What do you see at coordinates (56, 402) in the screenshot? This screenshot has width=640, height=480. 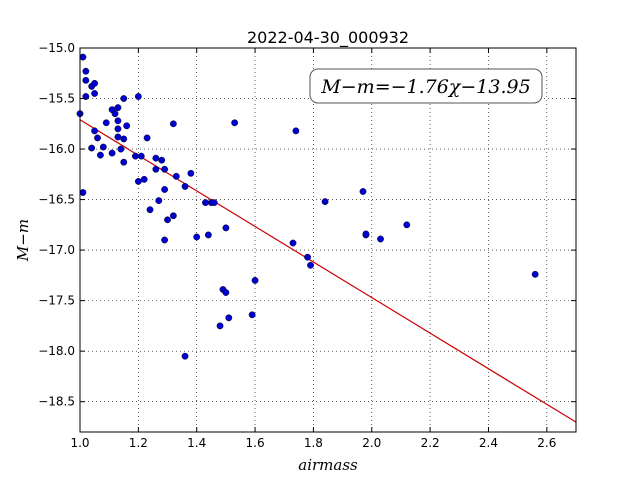 I see `y-tick-label: −18.5` at bounding box center [56, 402].